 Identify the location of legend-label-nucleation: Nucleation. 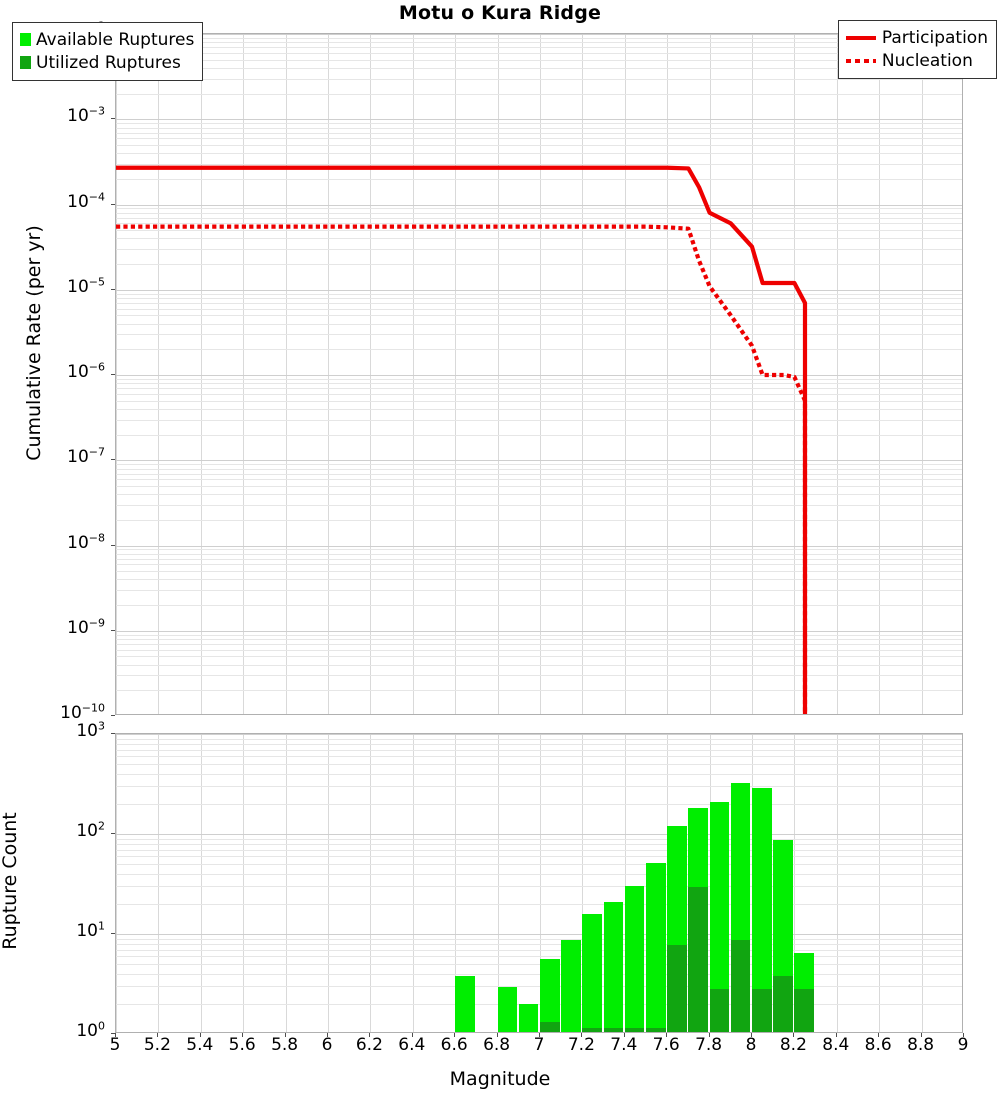
(927, 60).